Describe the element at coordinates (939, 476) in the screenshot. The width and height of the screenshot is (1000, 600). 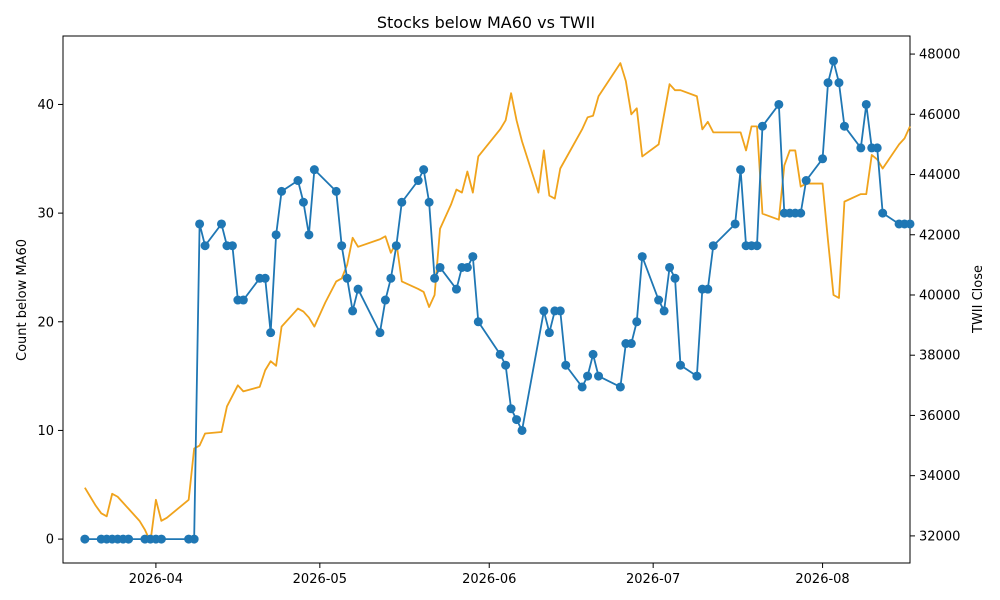
I see `y-right-tick-label: 34000` at that location.